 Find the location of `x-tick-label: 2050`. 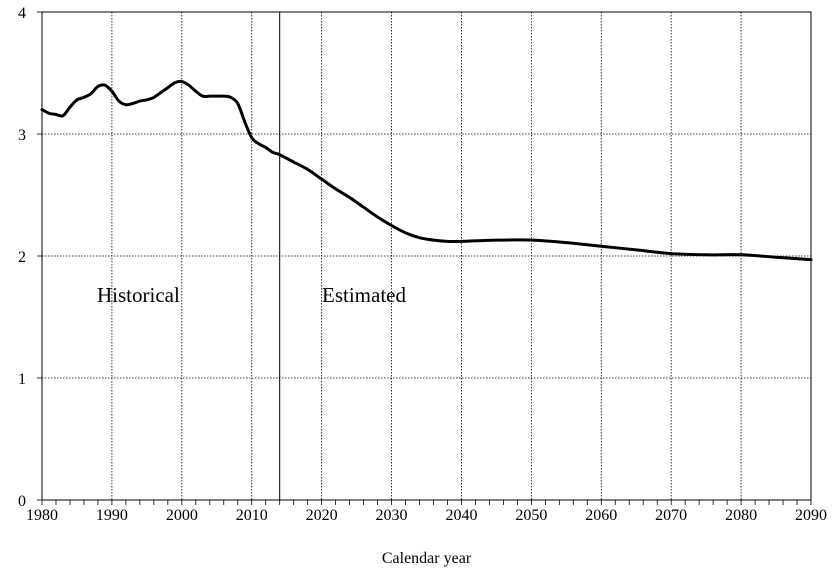

x-tick-label: 2050 is located at coordinates (531, 515).